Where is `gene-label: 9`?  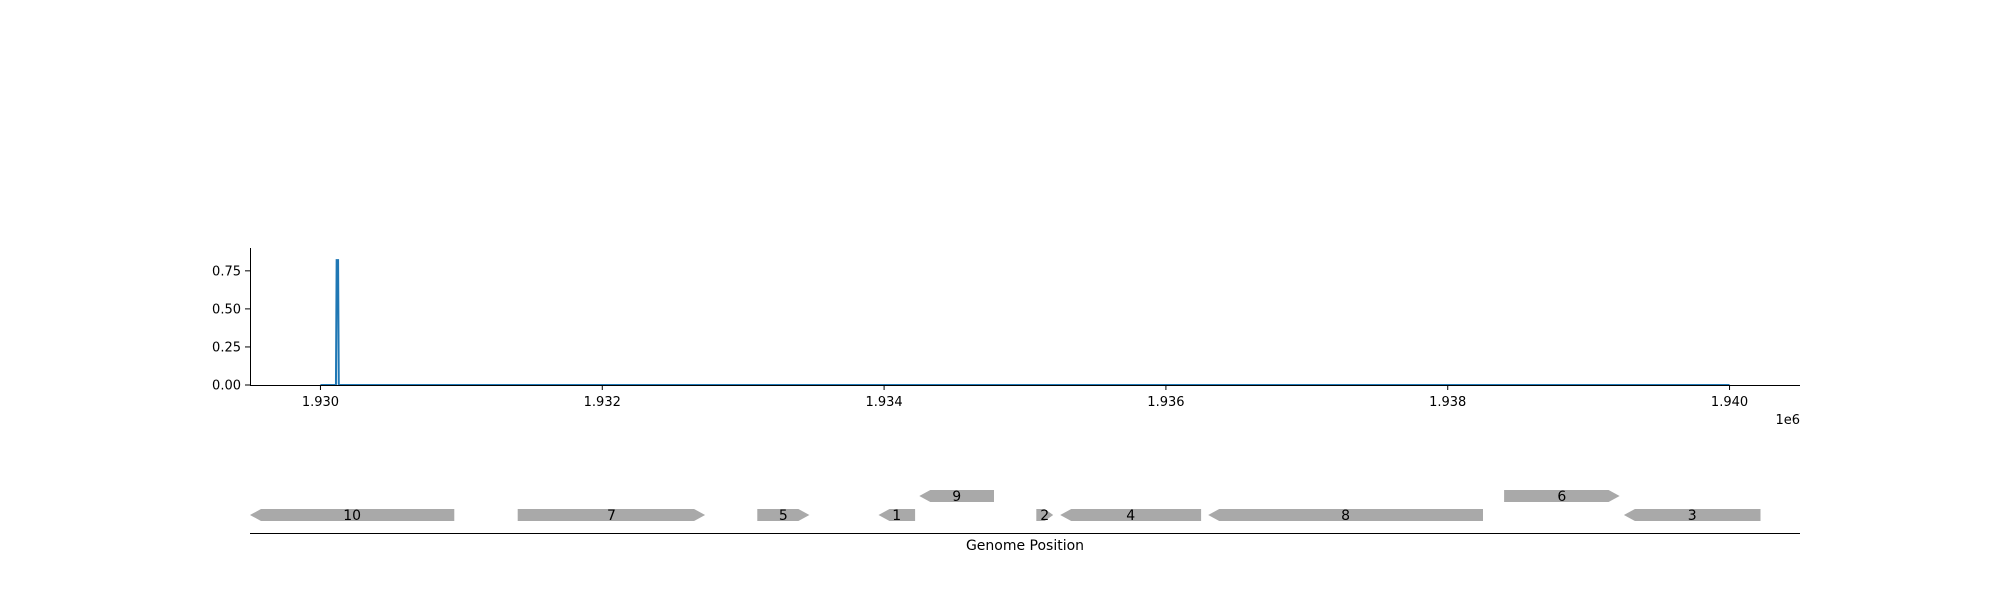 gene-label: 9 is located at coordinates (956, 497).